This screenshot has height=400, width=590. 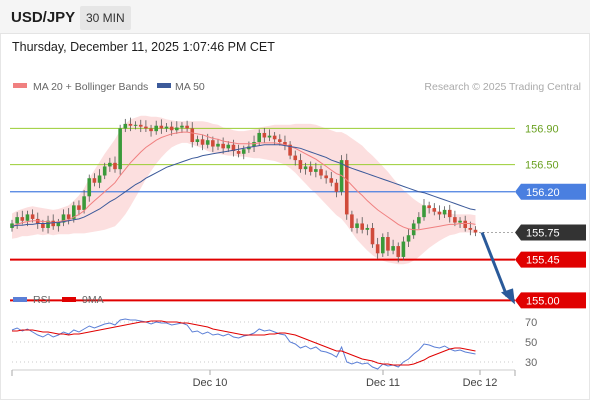 I want to click on level-label-155-45: 155.45, so click(x=543, y=261).